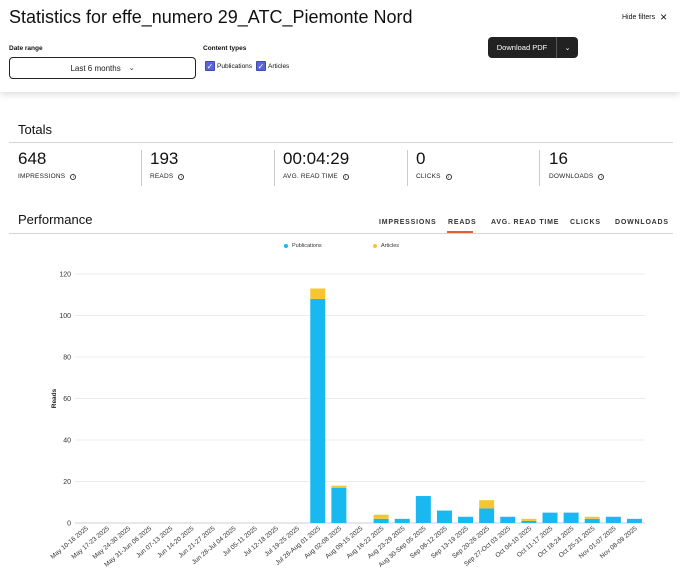  Describe the element at coordinates (65, 275) in the screenshot. I see `y-tick-label: 120` at that location.